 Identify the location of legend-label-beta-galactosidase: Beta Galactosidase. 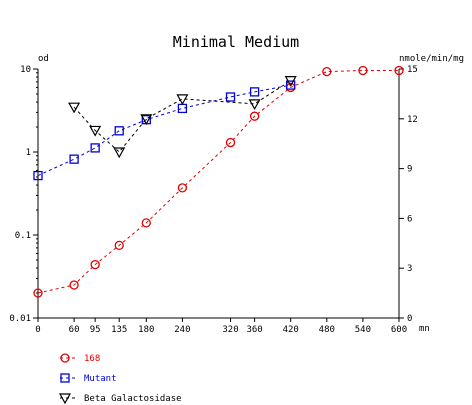
(133, 399).